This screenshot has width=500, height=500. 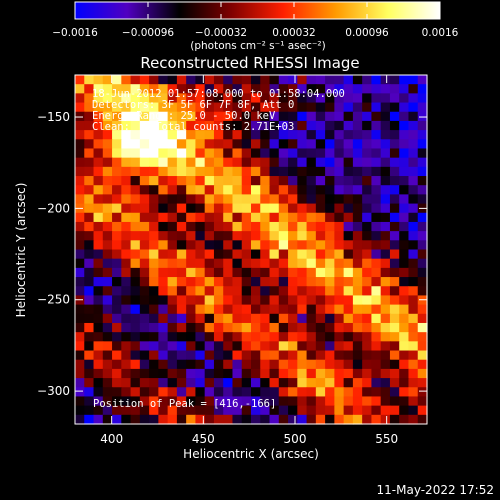 I want to click on y-axis-label: Heliocentric Y (arcsec), so click(x=21, y=250).